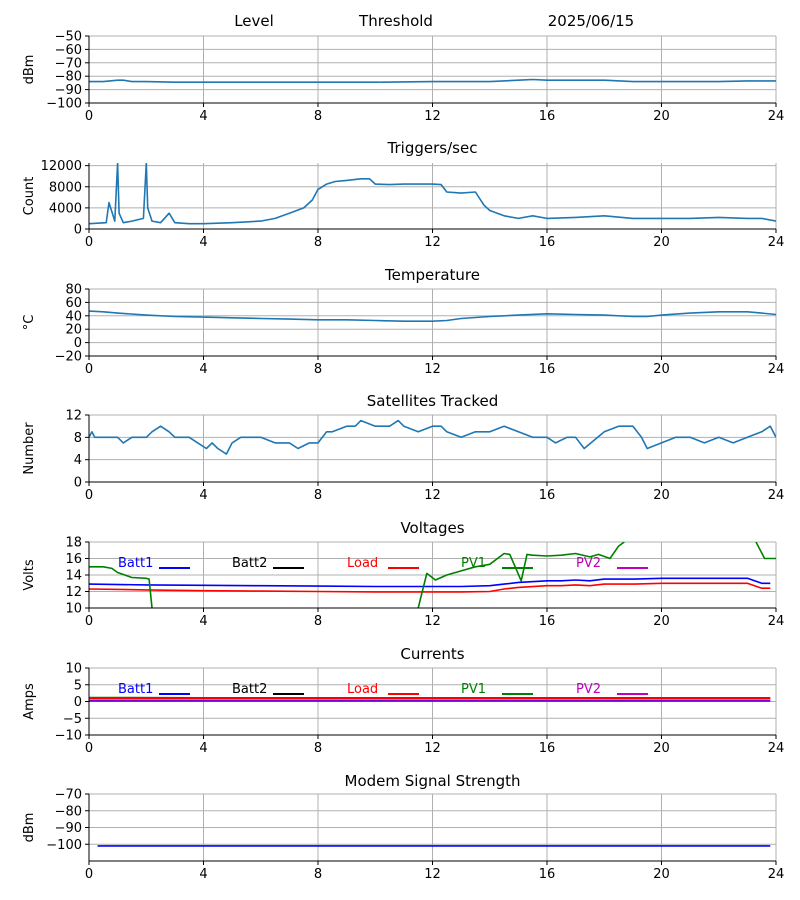 The height and width of the screenshot is (900, 800). Describe the element at coordinates (432, 401) in the screenshot. I see `panel-title: Satellites Tracked` at that location.